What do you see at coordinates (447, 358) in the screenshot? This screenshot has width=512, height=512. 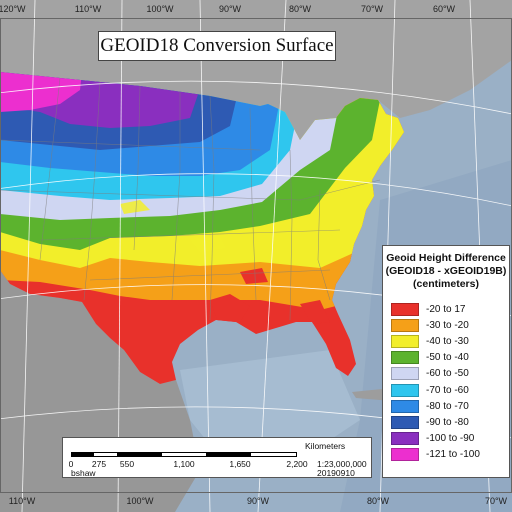 I see `legend-label: -50 to -40` at bounding box center [447, 358].